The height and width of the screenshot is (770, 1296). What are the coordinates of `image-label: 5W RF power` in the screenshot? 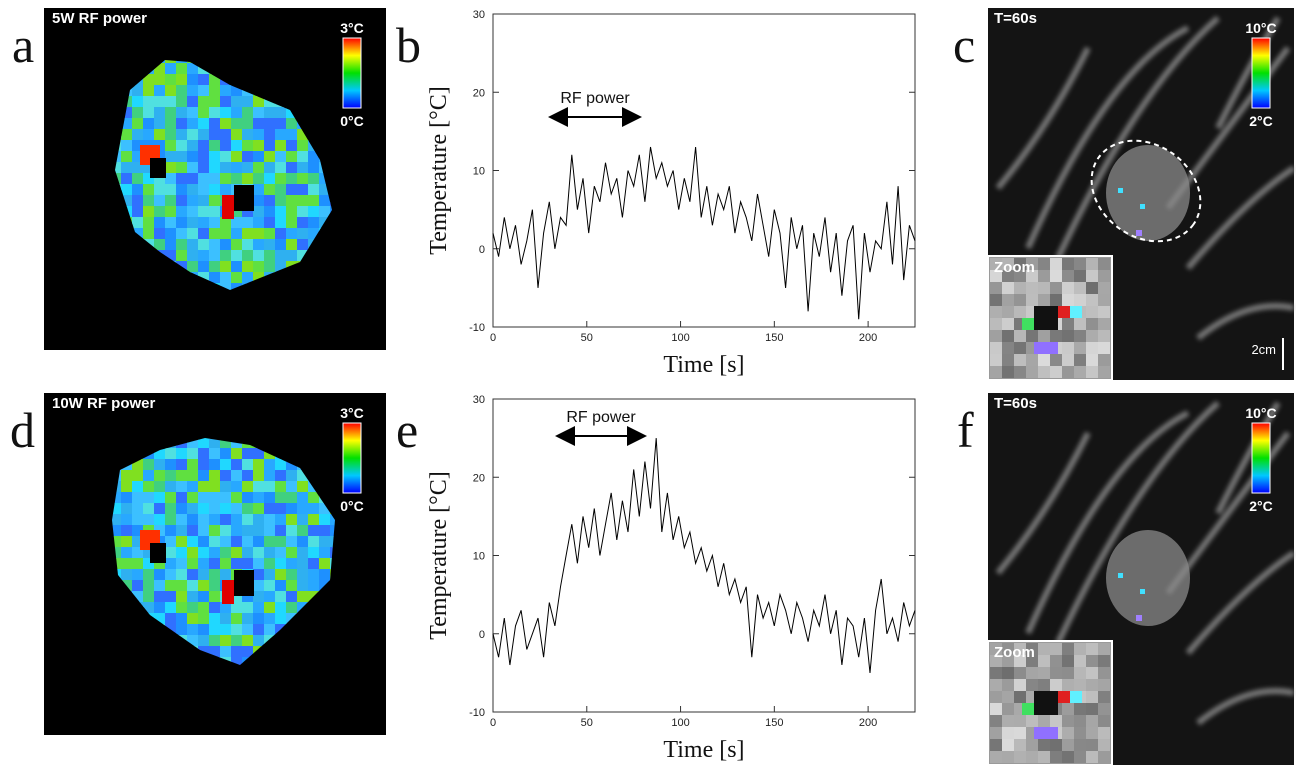 It's located at (99, 18).